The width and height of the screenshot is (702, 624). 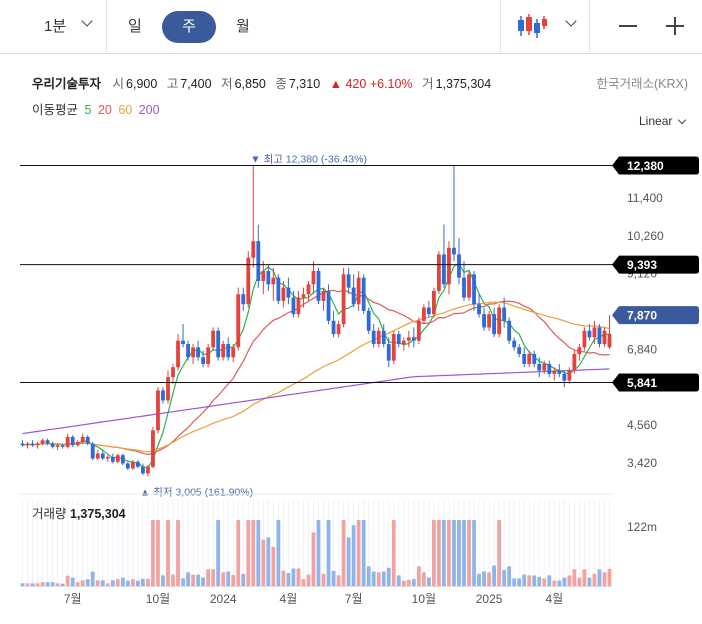 I want to click on zoom-out-button, so click(x=628, y=26).